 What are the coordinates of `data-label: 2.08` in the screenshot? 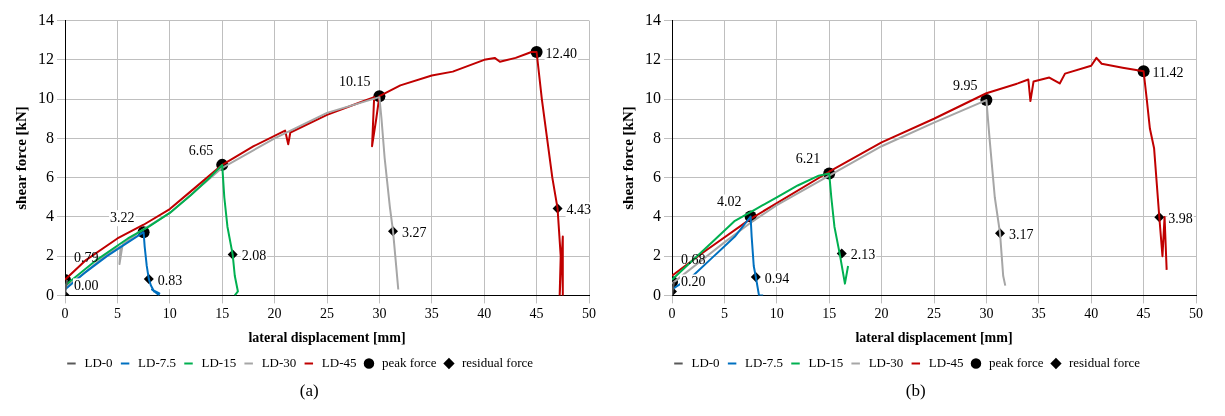 It's located at (254, 256).